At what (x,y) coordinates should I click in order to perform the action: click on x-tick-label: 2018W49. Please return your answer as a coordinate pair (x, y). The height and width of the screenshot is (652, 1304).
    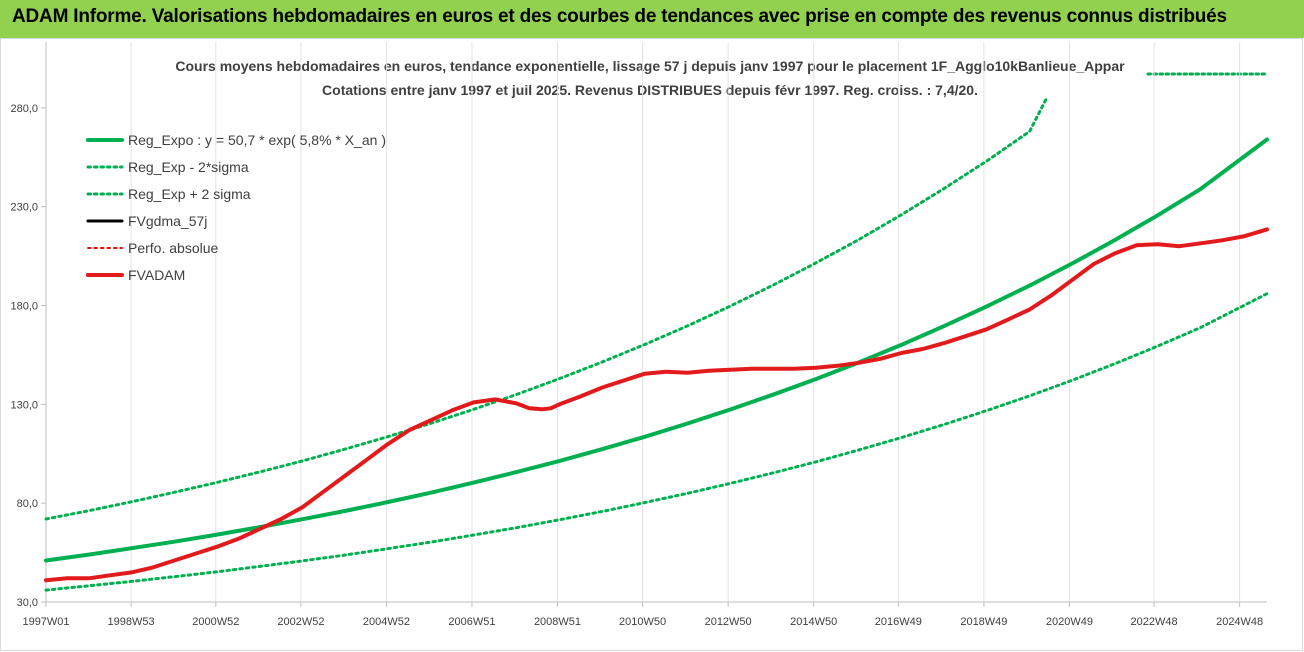
    Looking at the image, I should click on (983, 622).